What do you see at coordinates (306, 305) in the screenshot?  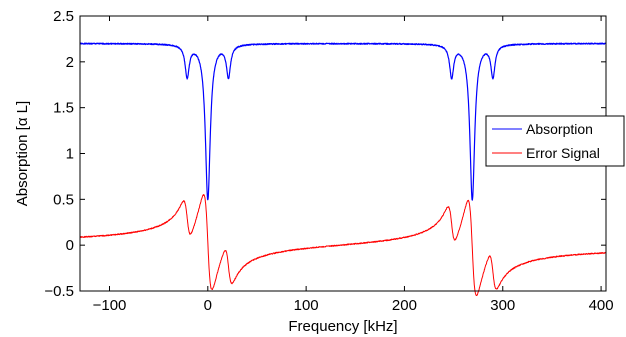 I see `x-tick-label: 100` at bounding box center [306, 305].